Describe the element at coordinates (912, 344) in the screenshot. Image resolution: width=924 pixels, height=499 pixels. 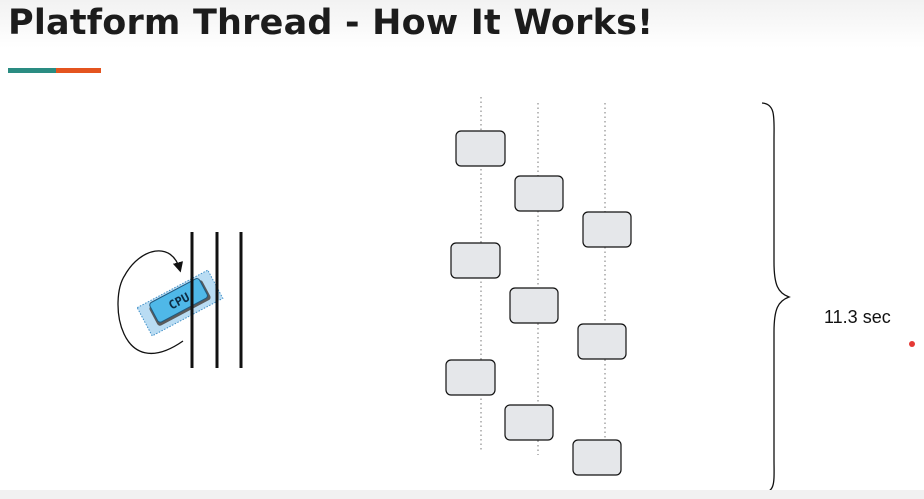
I see `laser-pointer-dot` at that location.